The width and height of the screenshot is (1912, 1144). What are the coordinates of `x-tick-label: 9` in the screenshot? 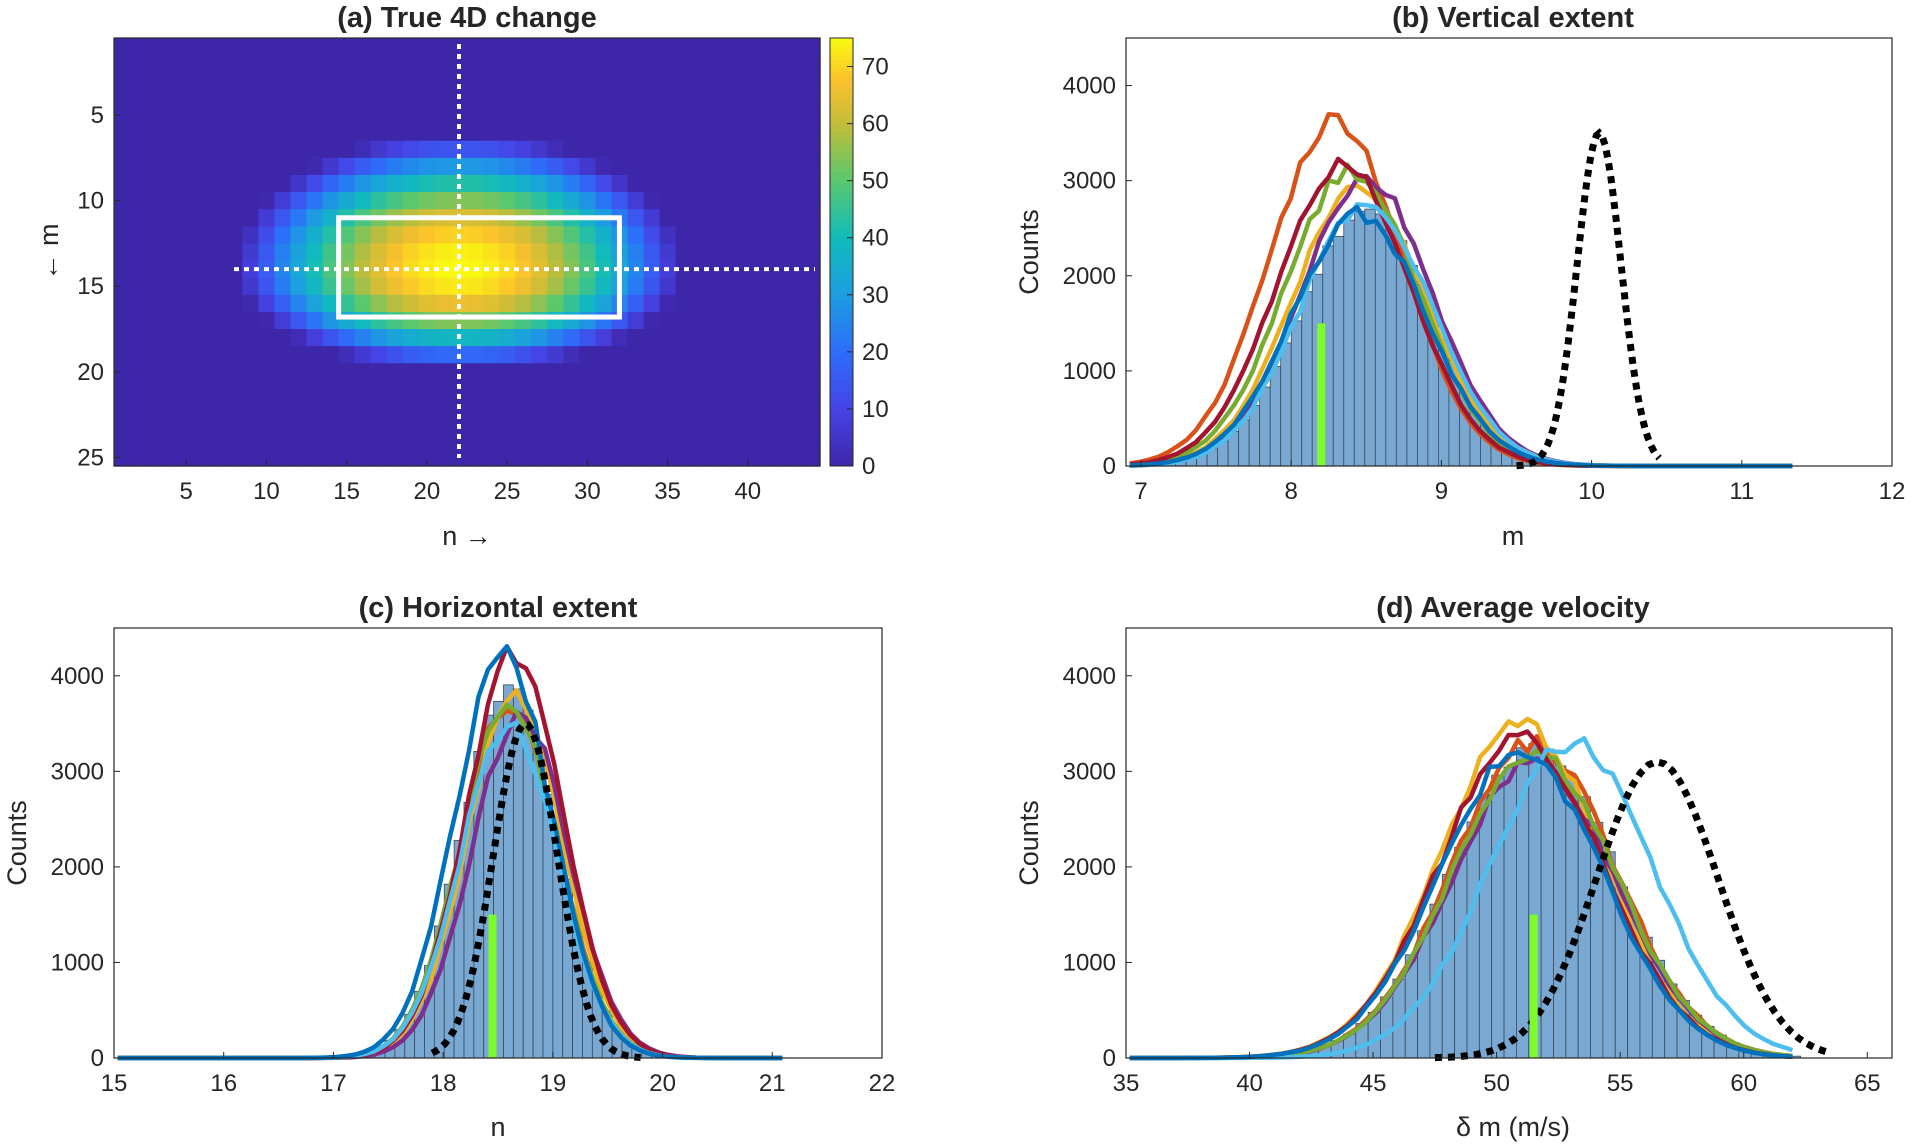 It's located at (1441, 491).